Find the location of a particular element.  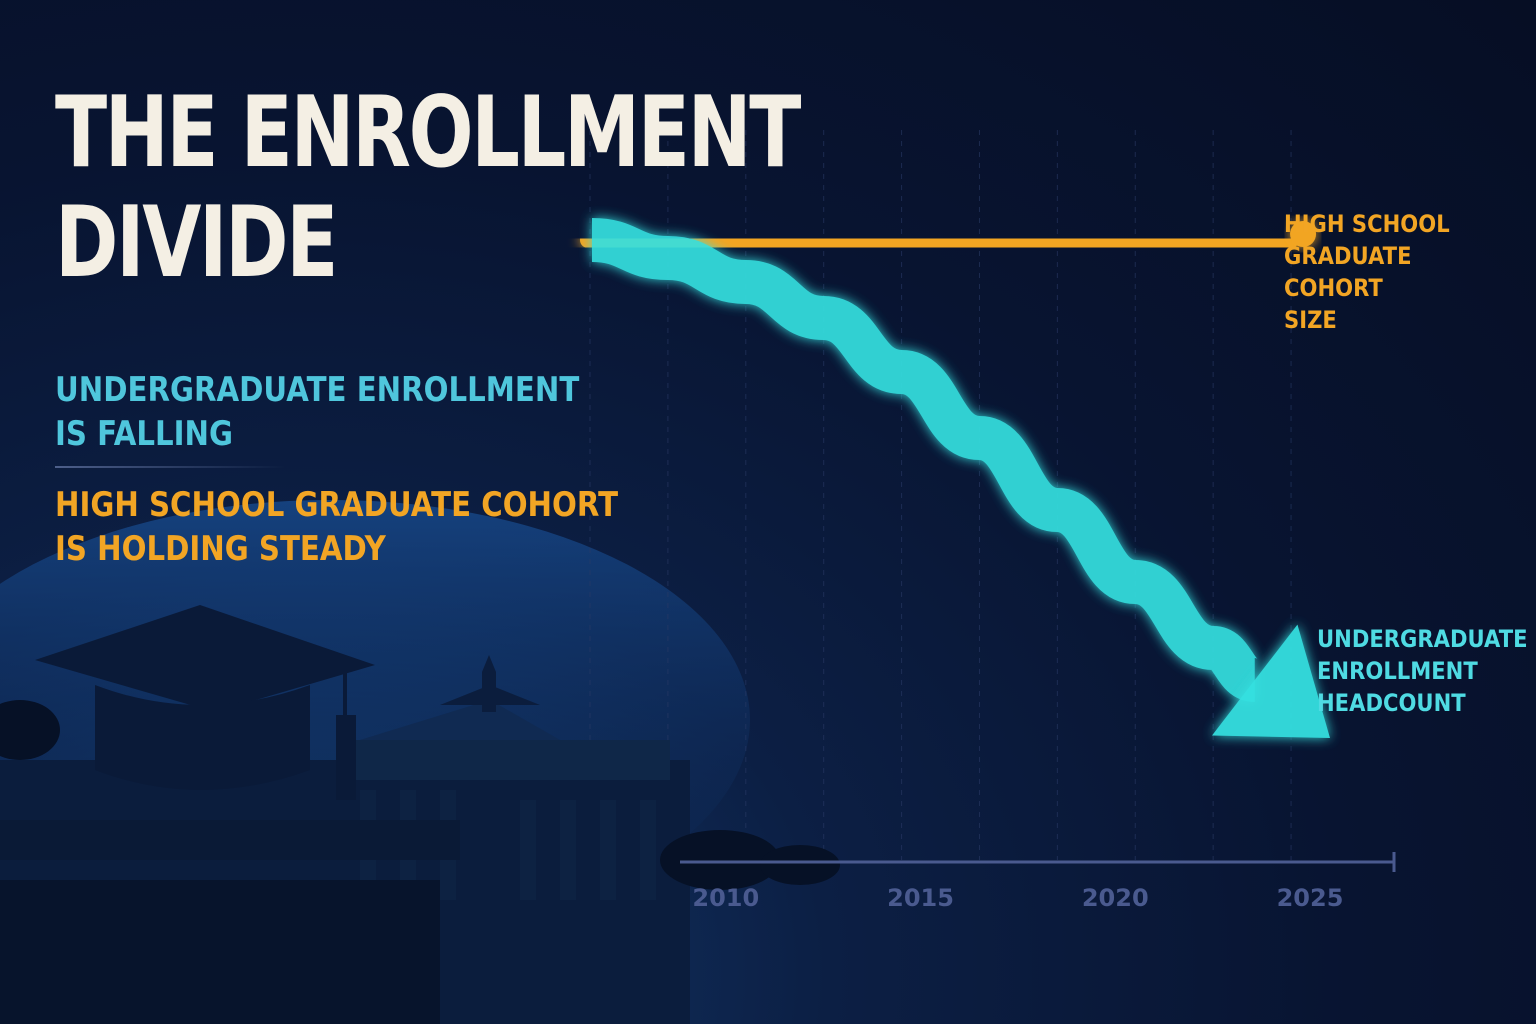

trees-silhouette is located at coordinates (420, 795).